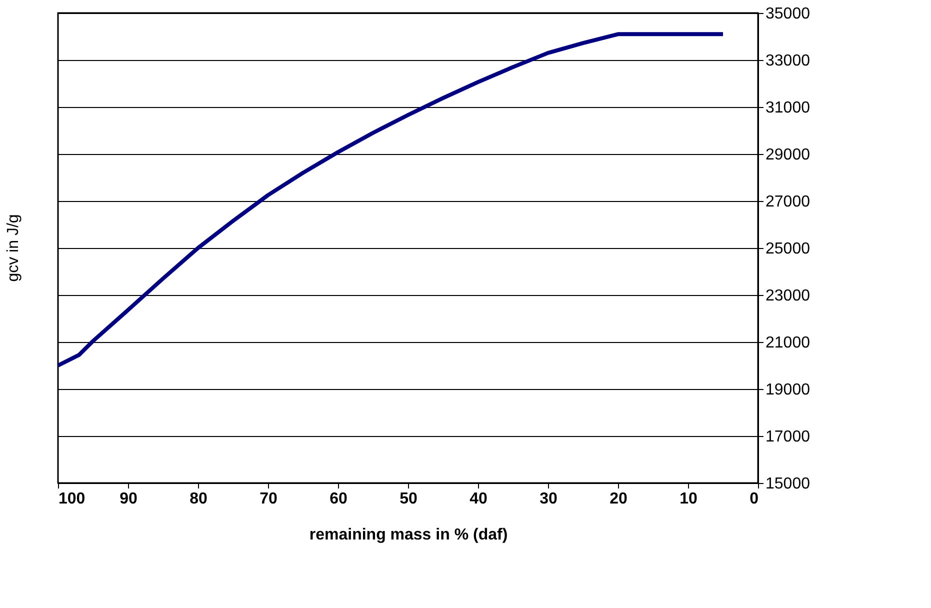 The height and width of the screenshot is (608, 931). I want to click on y-axis-title: gcv in J/g, so click(13, 248).